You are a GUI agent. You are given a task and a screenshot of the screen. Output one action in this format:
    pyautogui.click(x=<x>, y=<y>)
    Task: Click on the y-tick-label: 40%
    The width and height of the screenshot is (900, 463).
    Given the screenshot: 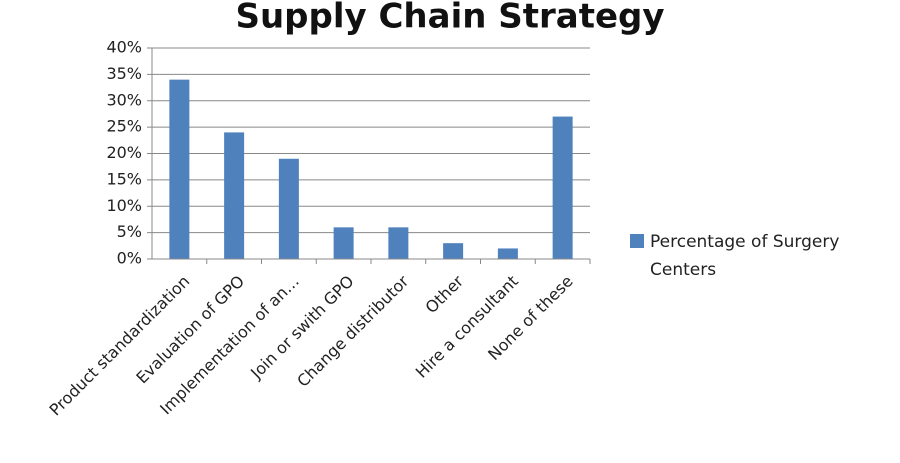 What is the action you would take?
    pyautogui.click(x=124, y=47)
    